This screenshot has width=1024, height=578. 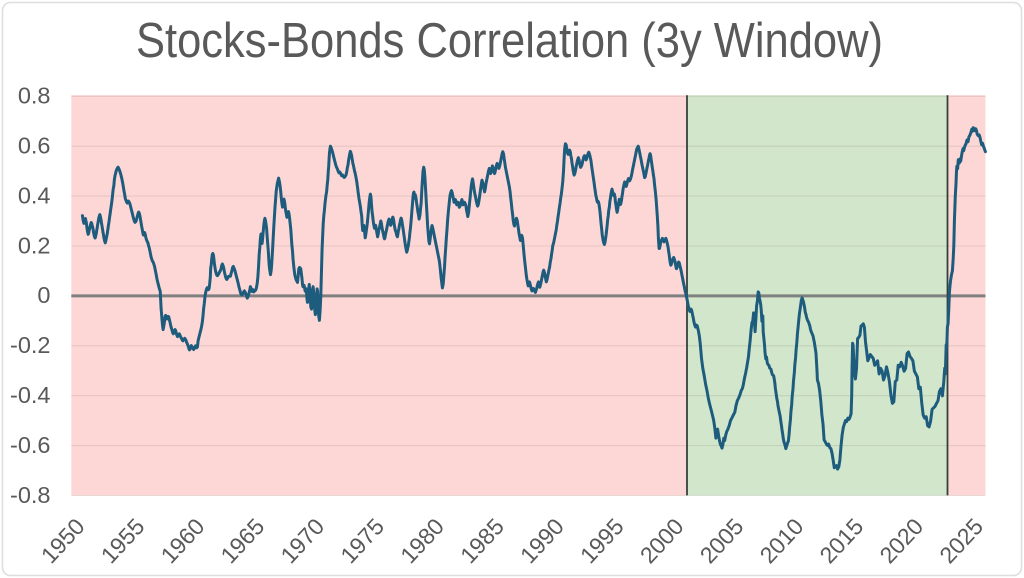 I want to click on svg-text: 0.2, so click(x=34, y=245).